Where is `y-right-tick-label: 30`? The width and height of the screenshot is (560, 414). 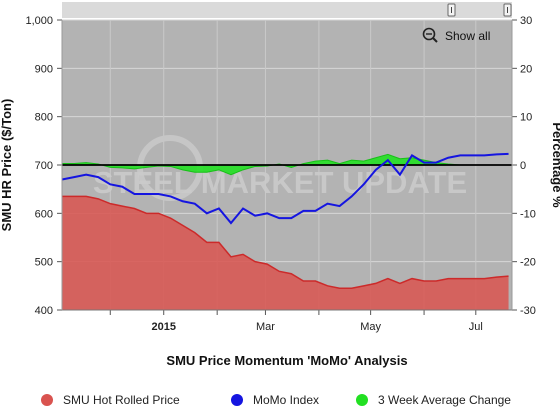 y-right-tick-label: 30 is located at coordinates (526, 21).